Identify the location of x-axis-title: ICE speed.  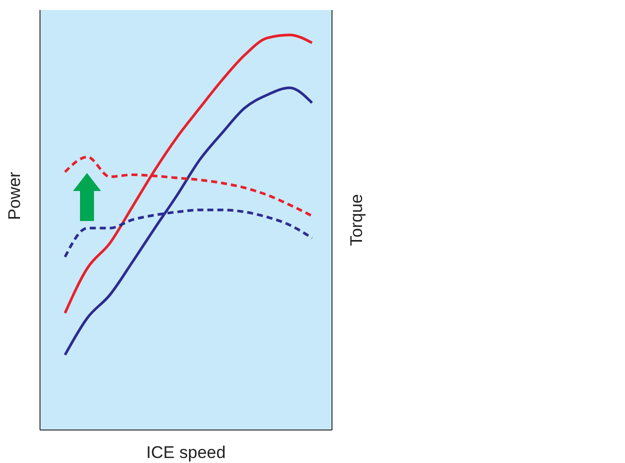
(186, 452).